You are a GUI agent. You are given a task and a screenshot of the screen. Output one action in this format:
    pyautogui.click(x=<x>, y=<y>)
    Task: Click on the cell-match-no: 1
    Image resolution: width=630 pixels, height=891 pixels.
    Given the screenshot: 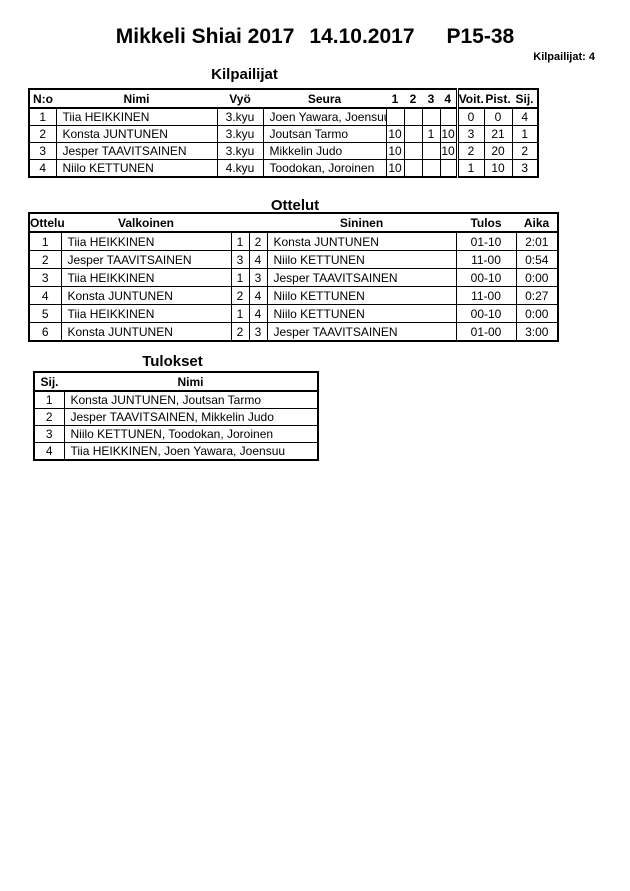 What is the action you would take?
    pyautogui.click(x=45, y=241)
    